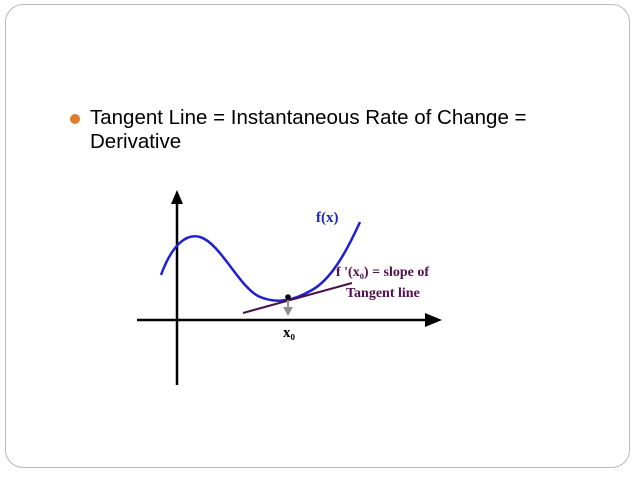 The height and width of the screenshot is (478, 638). I want to click on bullet-dot-icon, so click(75, 119).